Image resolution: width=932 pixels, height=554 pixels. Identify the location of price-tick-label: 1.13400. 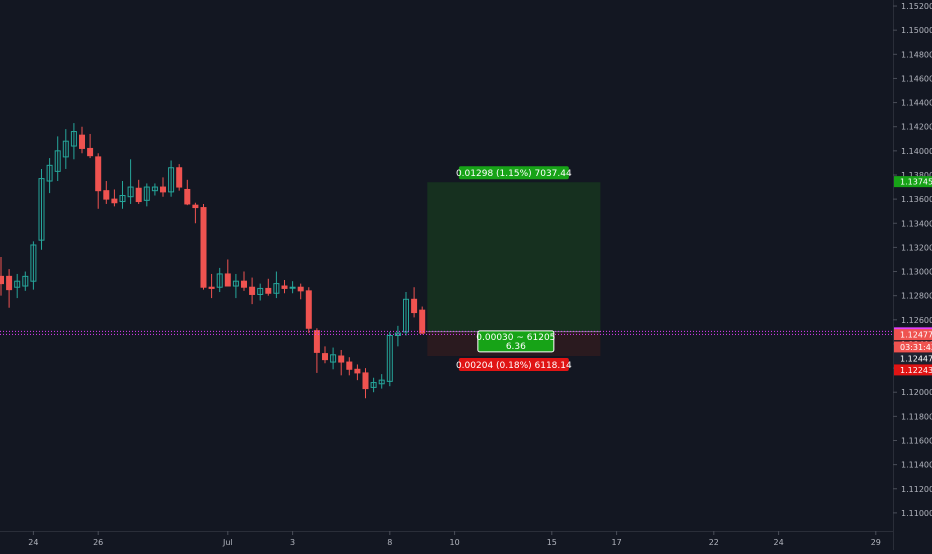
(916, 223).